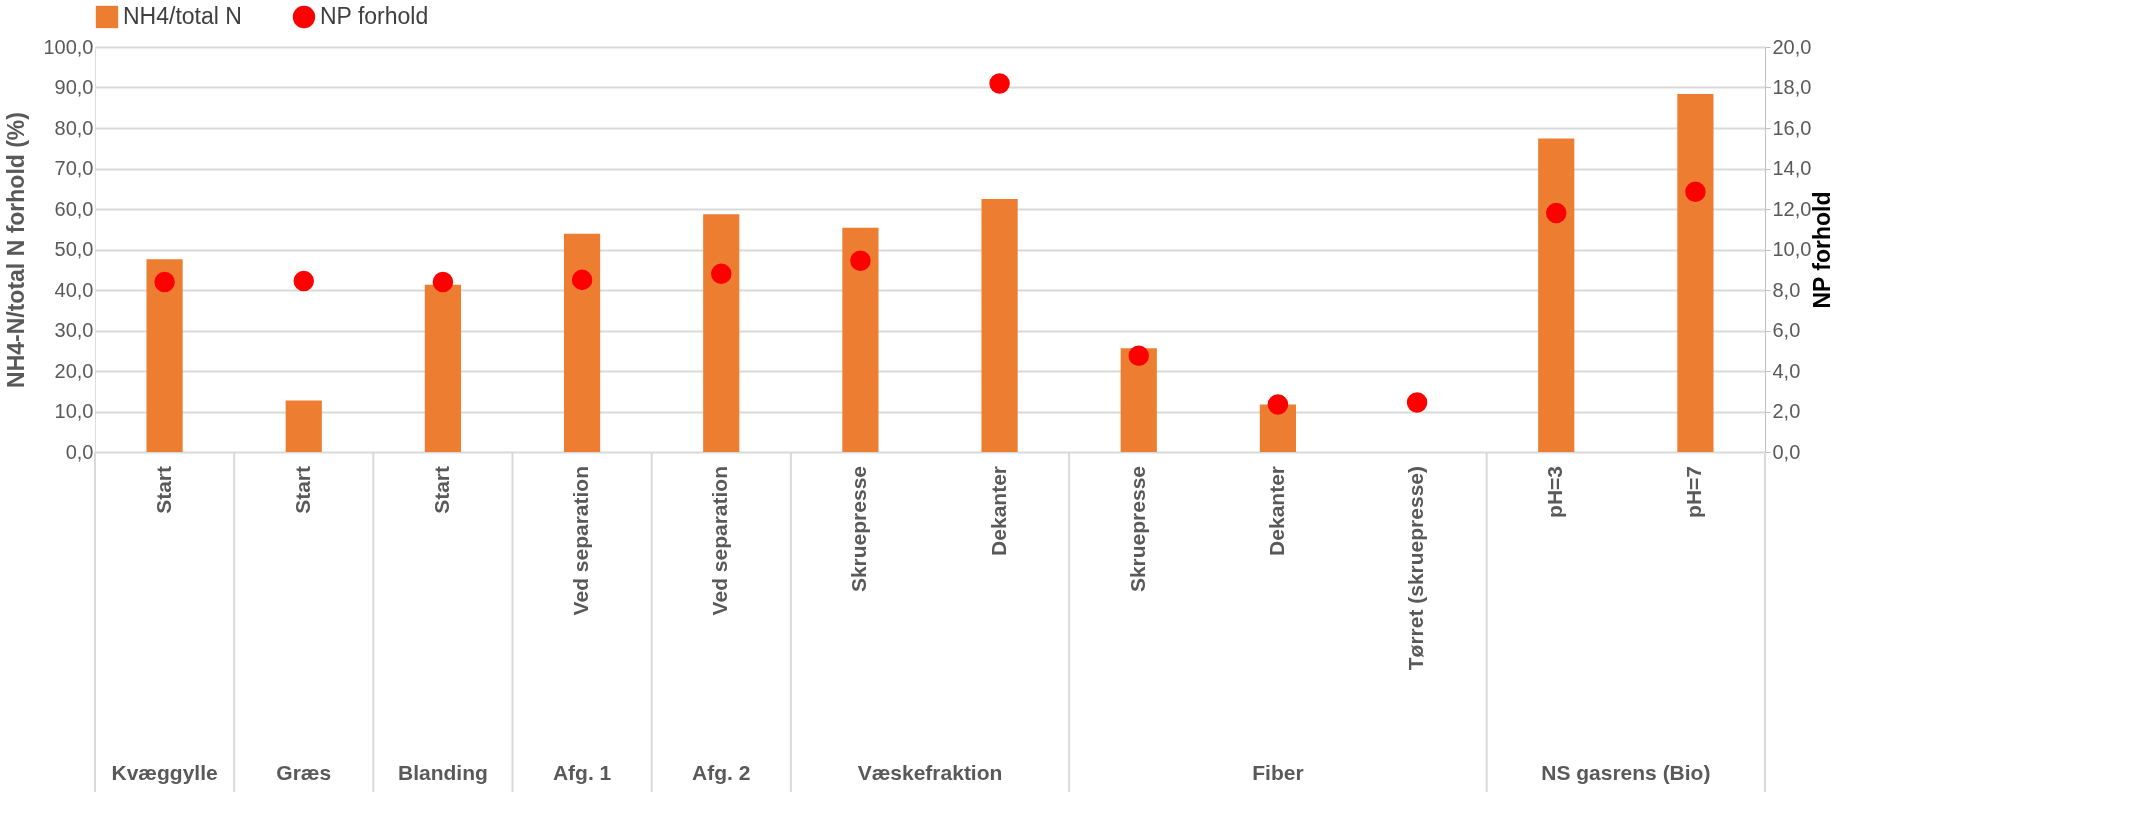 This screenshot has width=2149, height=817. What do you see at coordinates (1786, 370) in the screenshot?
I see `y2-tick-label: 4,0` at bounding box center [1786, 370].